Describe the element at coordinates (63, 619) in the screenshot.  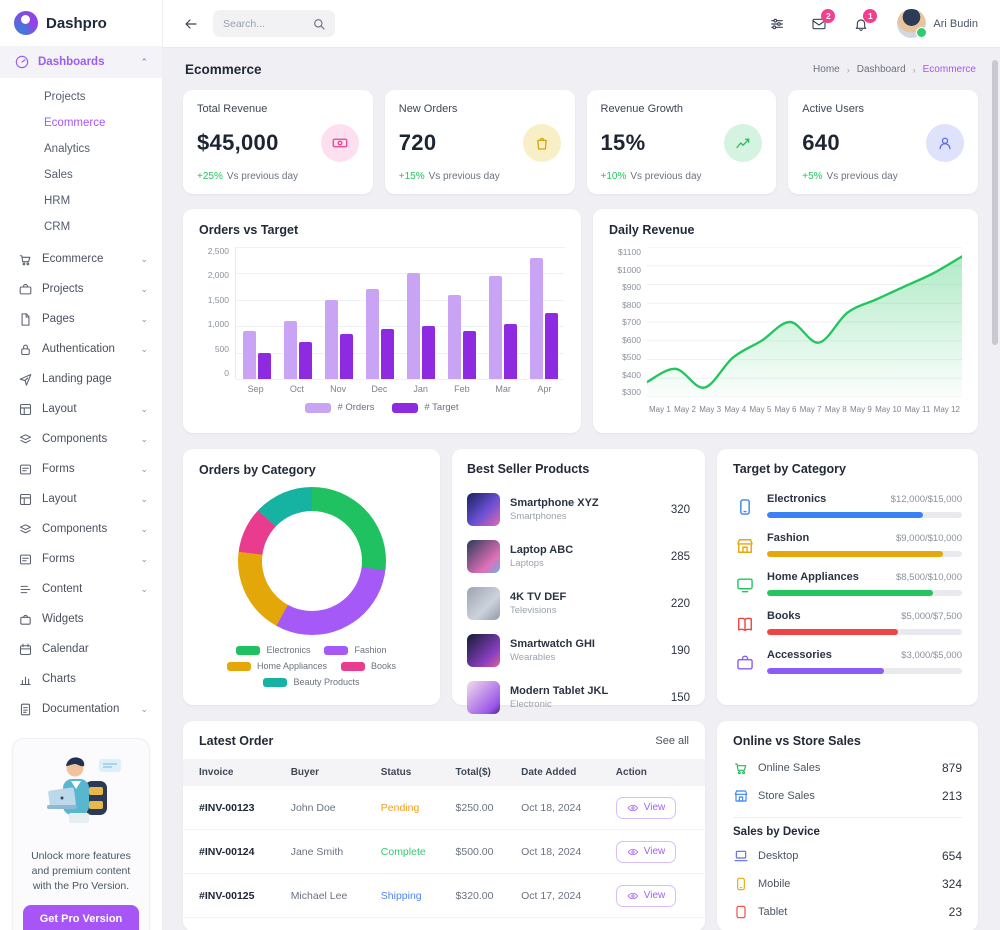
I see `sidebar-item-label: Widgets` at that location.